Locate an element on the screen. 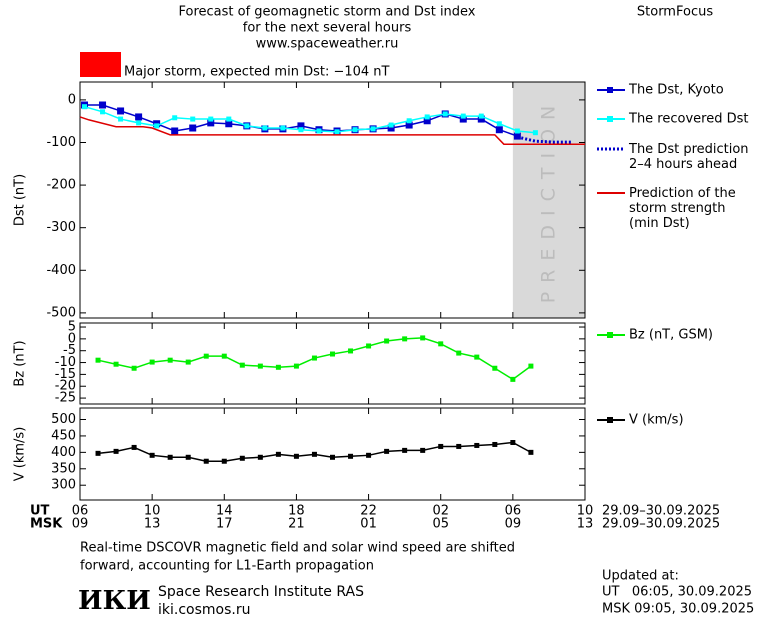  legend-marker is located at coordinates (610, 335).